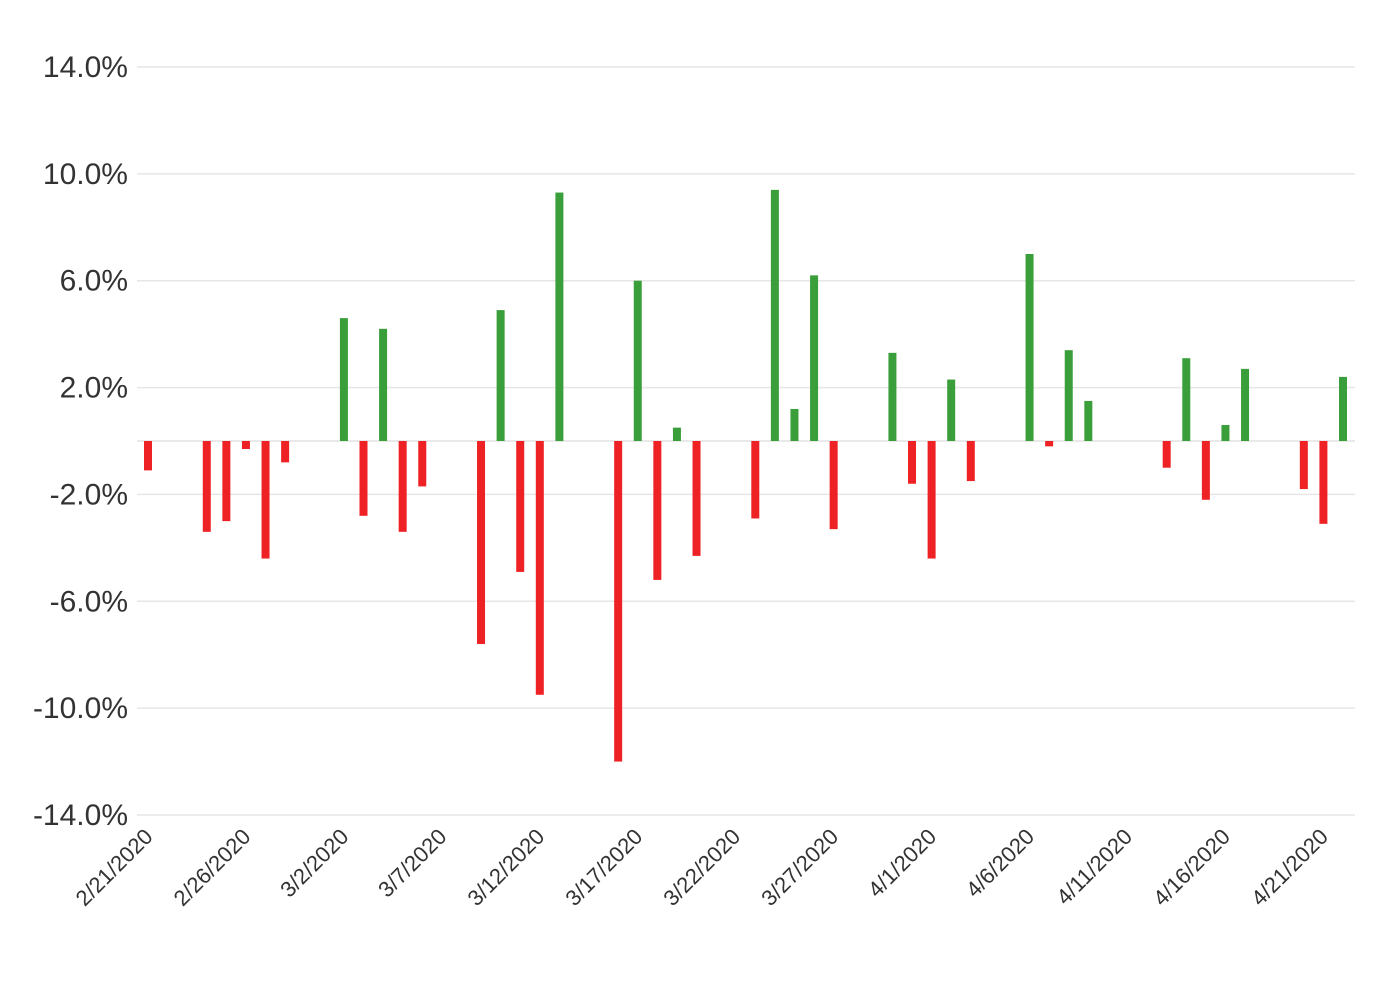 The width and height of the screenshot is (1400, 985). Describe the element at coordinates (1094, 867) in the screenshot. I see `x-tick-label: 4/11/2020` at that location.